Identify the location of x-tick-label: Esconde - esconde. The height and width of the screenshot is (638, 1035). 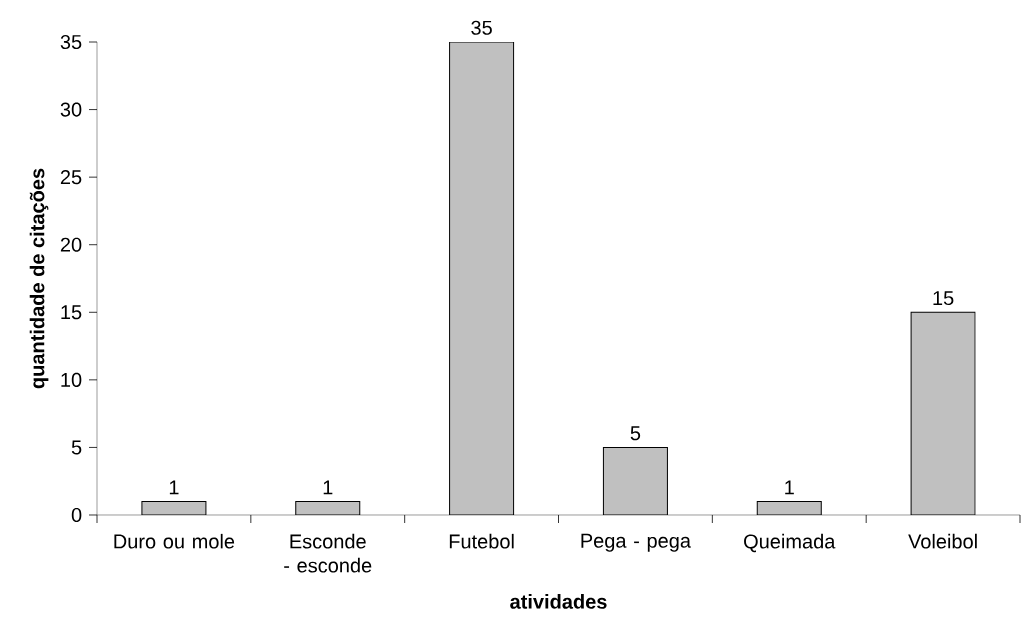
(328, 553).